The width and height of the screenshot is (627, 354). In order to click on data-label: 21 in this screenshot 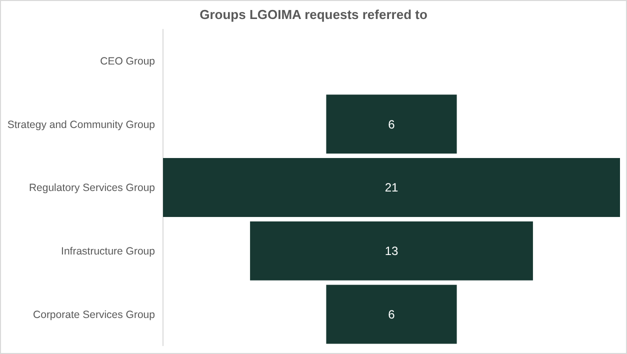, I will do `click(391, 187)`.